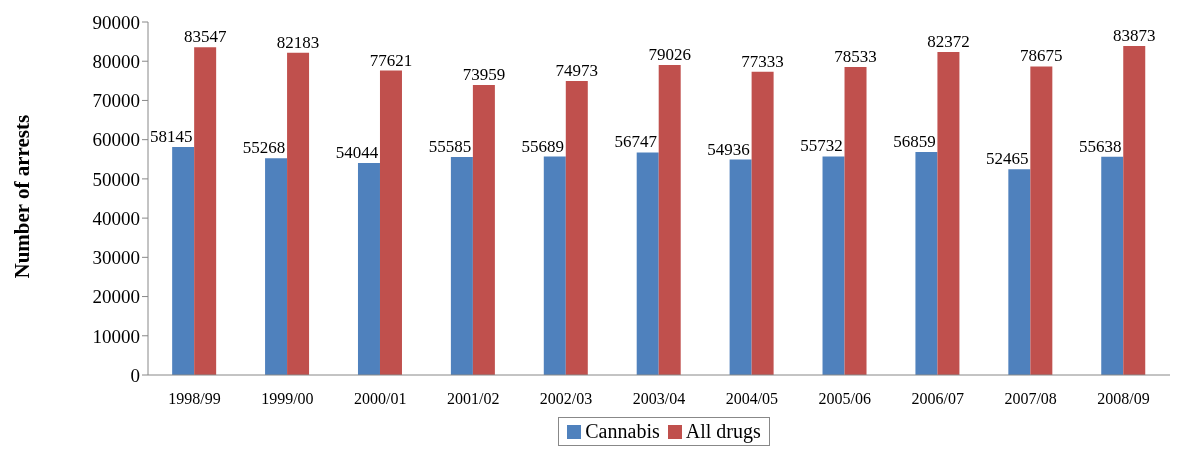 This screenshot has width=1182, height=454. Describe the element at coordinates (287, 399) in the screenshot. I see `x-tick-label: 1999/00` at that location.